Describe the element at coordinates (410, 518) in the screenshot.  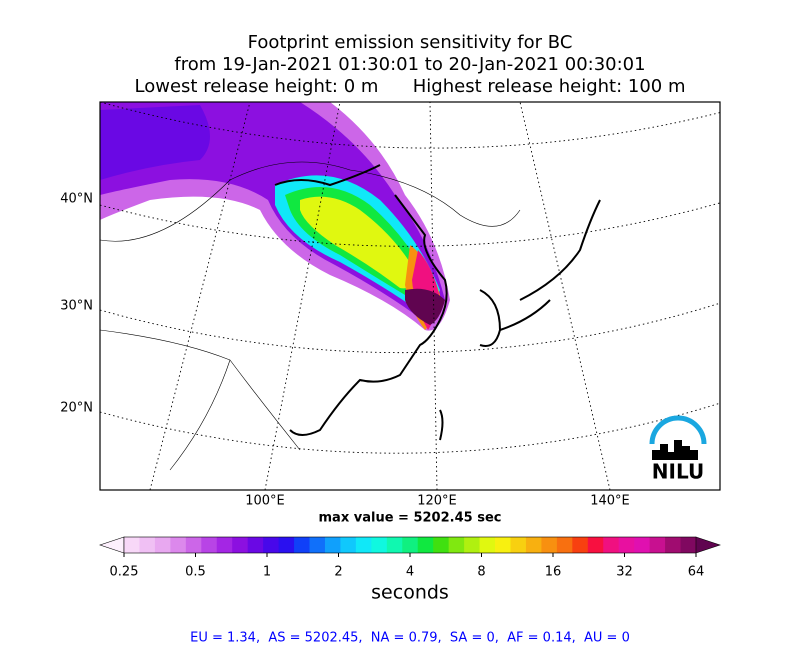
I see `max-value: max value = 5202.45 sec` at that location.